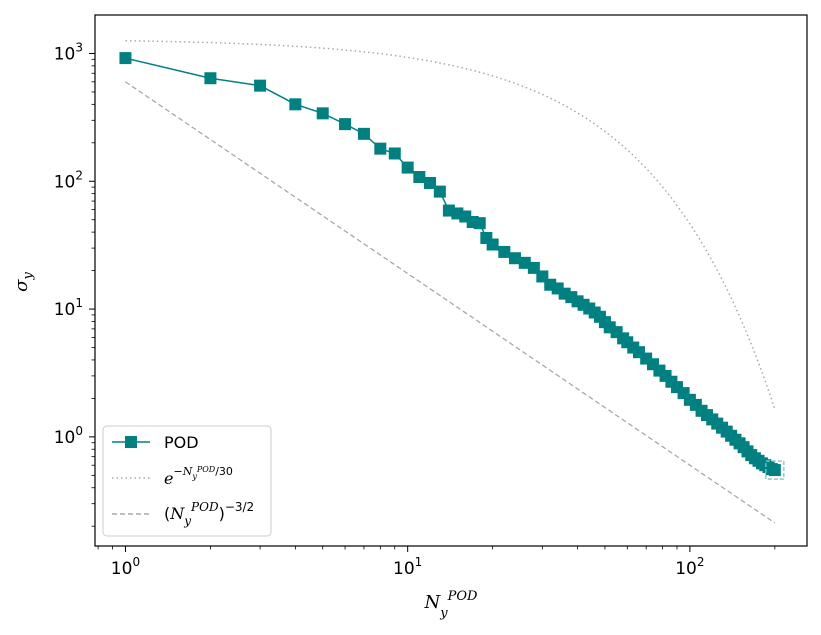 This screenshot has height=635, width=821. I want to click on legend-power-label: (NyPOD)−3/2, so click(209, 514).